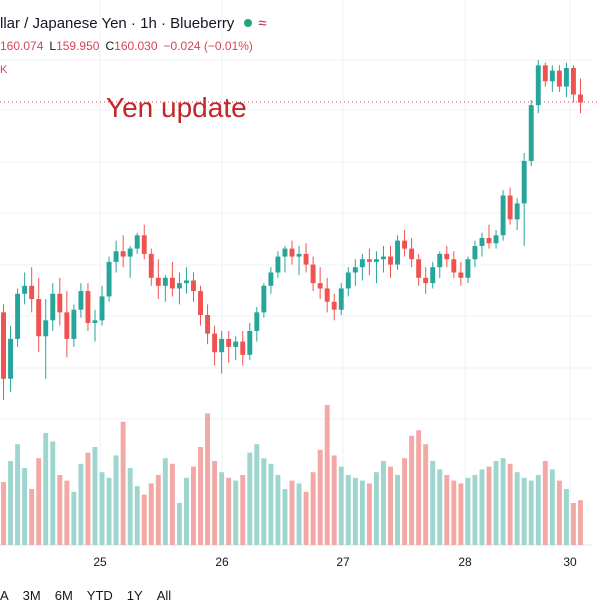  What do you see at coordinates (4, 595) in the screenshot?
I see `range-button-a: A` at bounding box center [4, 595].